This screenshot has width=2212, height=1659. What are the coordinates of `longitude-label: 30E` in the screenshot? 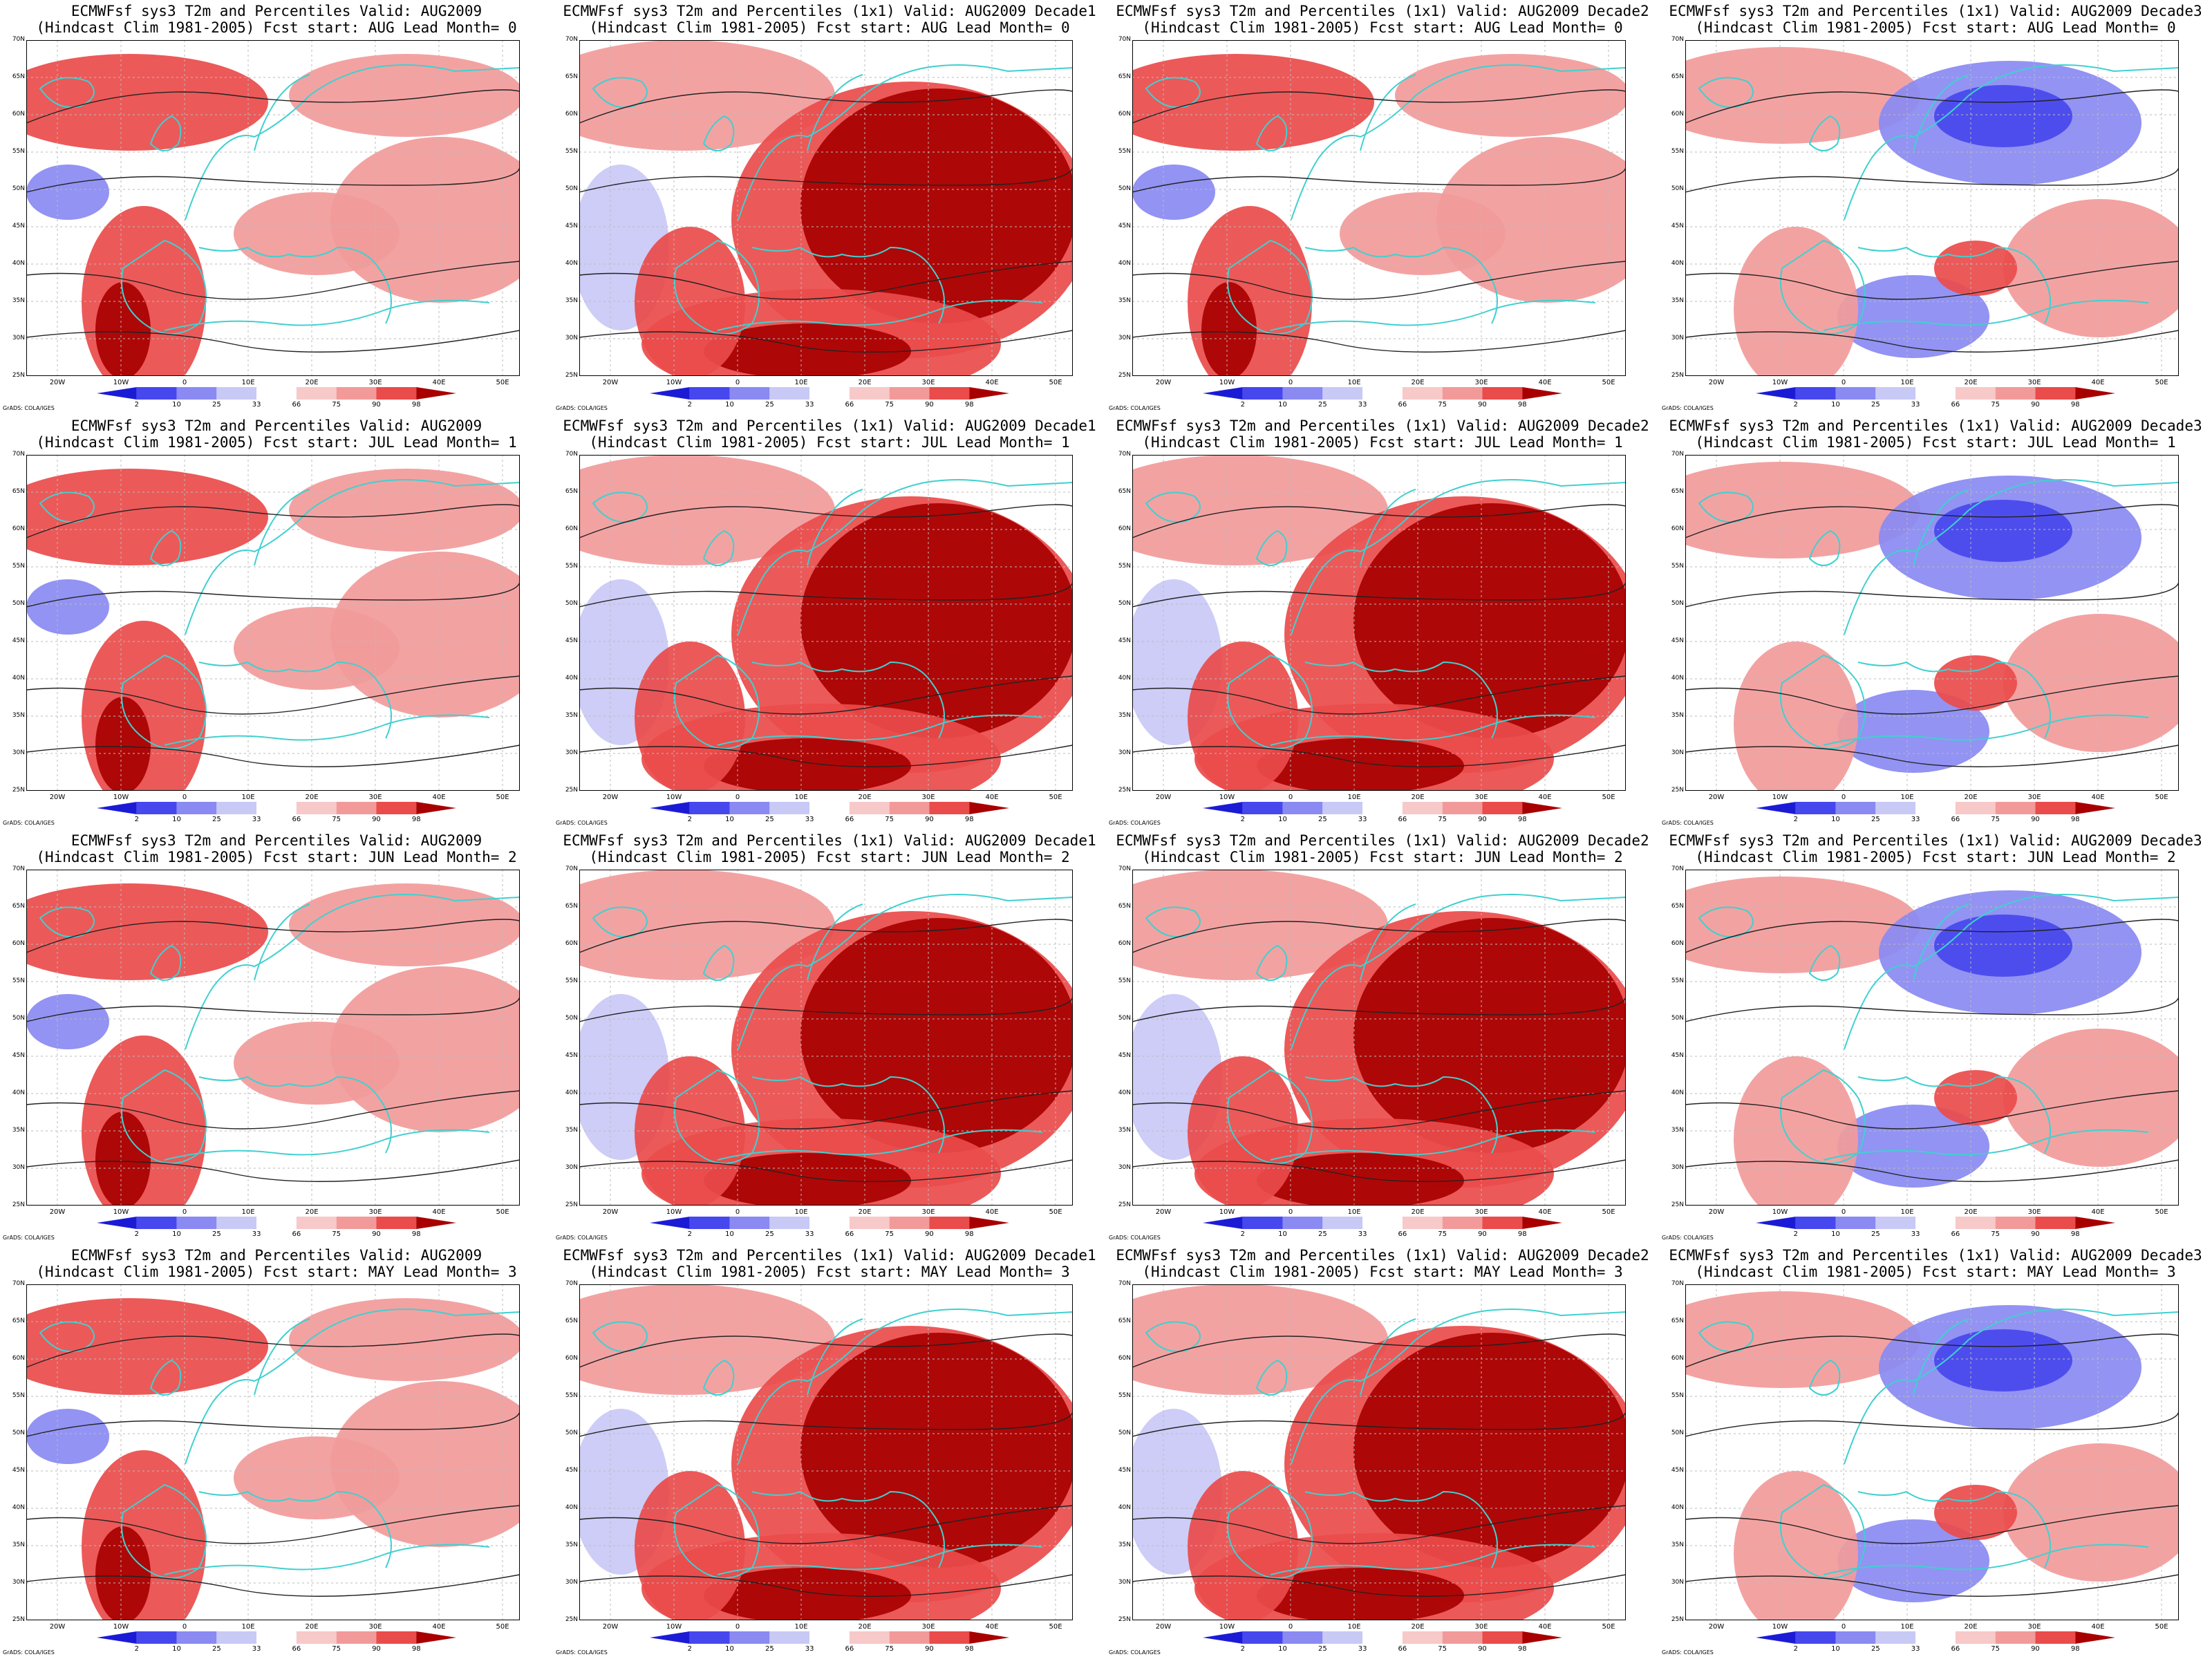 It's located at (375, 1212).